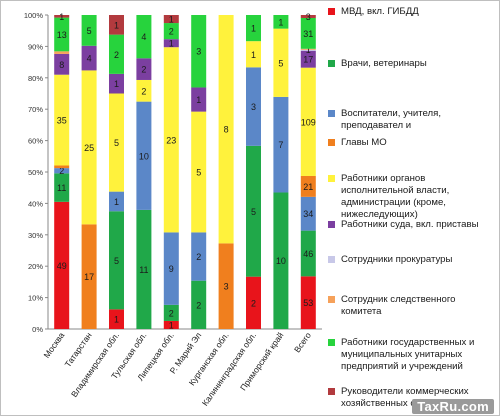 The height and width of the screenshot is (416, 500). Describe the element at coordinates (384, 63) in the screenshot. I see `legend-label: Врачи, ветеринары` at that location.